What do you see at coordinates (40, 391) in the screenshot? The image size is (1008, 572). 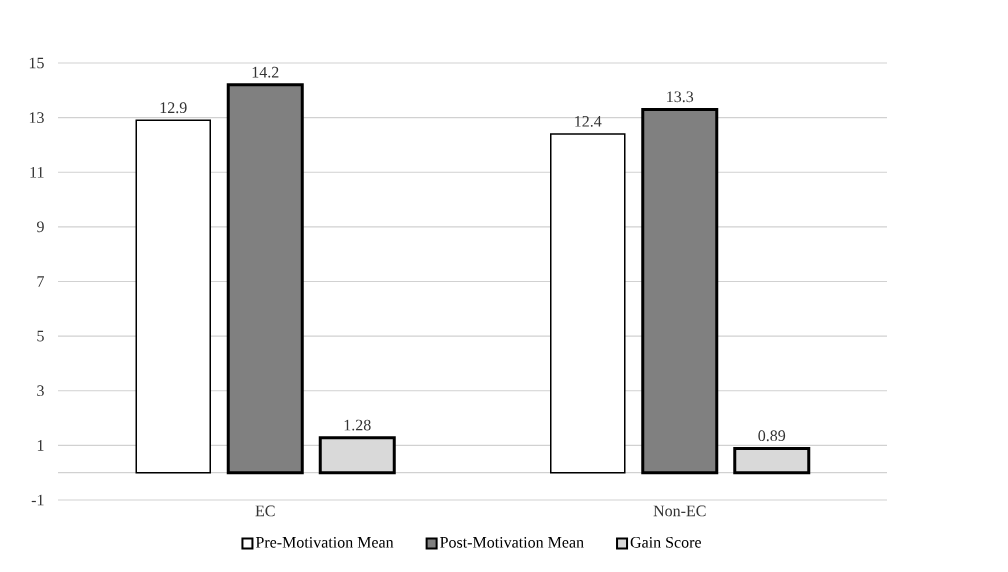 I see `y-tick-label: 3` at bounding box center [40, 391].